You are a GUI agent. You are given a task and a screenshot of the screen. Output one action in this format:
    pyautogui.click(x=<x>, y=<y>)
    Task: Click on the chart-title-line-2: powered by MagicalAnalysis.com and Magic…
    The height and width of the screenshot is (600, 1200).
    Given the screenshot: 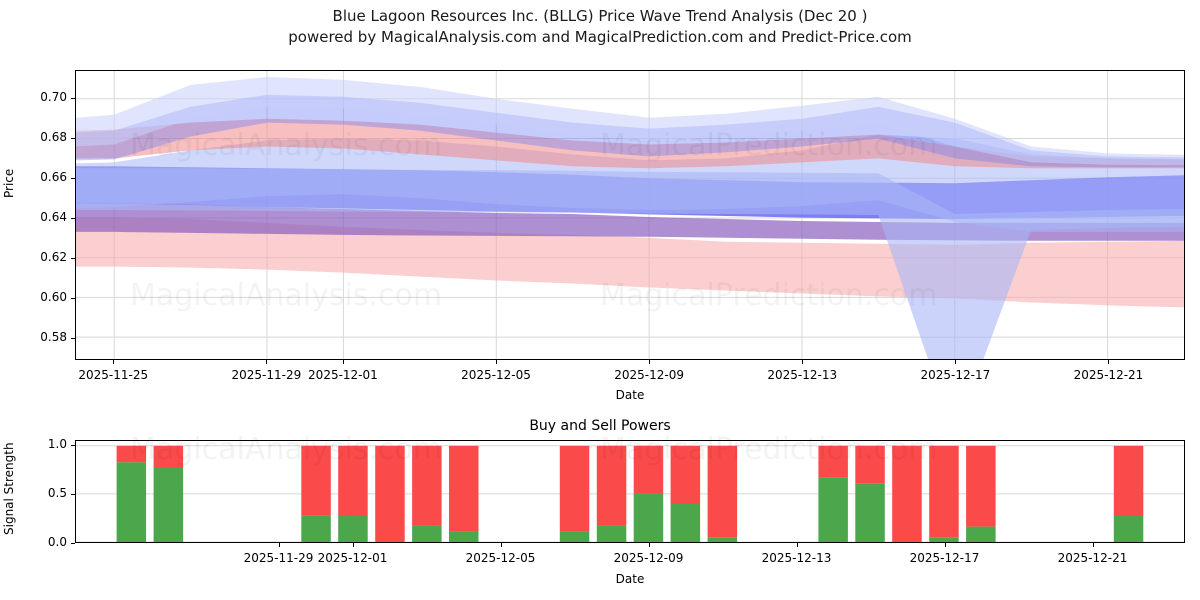 What is the action you would take?
    pyautogui.click(x=600, y=37)
    